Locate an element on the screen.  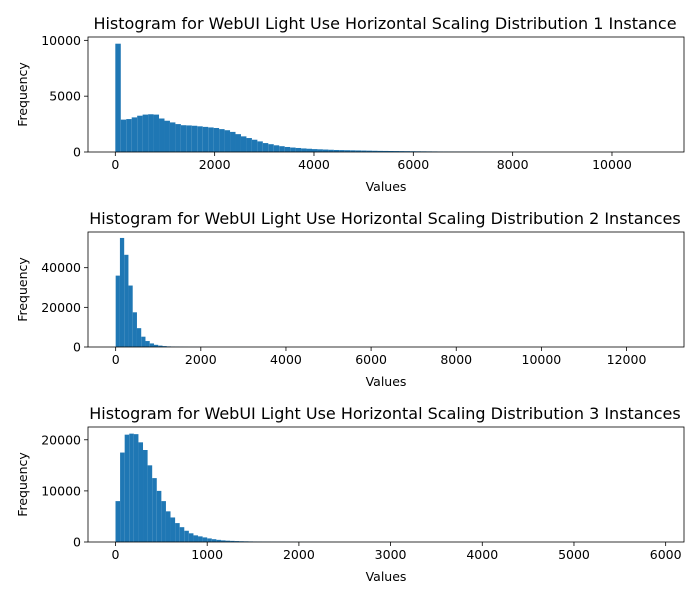
x-tick-label: 8000 is located at coordinates (513, 164).